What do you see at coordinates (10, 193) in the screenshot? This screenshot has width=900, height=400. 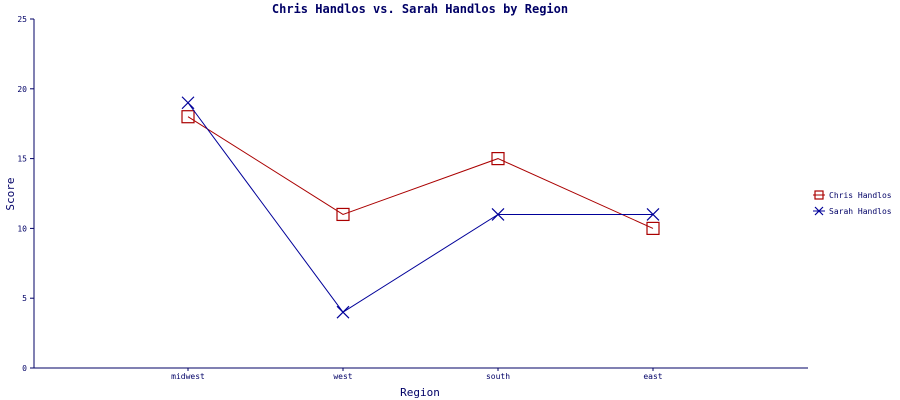 I see `y-axis-label: Score` at bounding box center [10, 193].